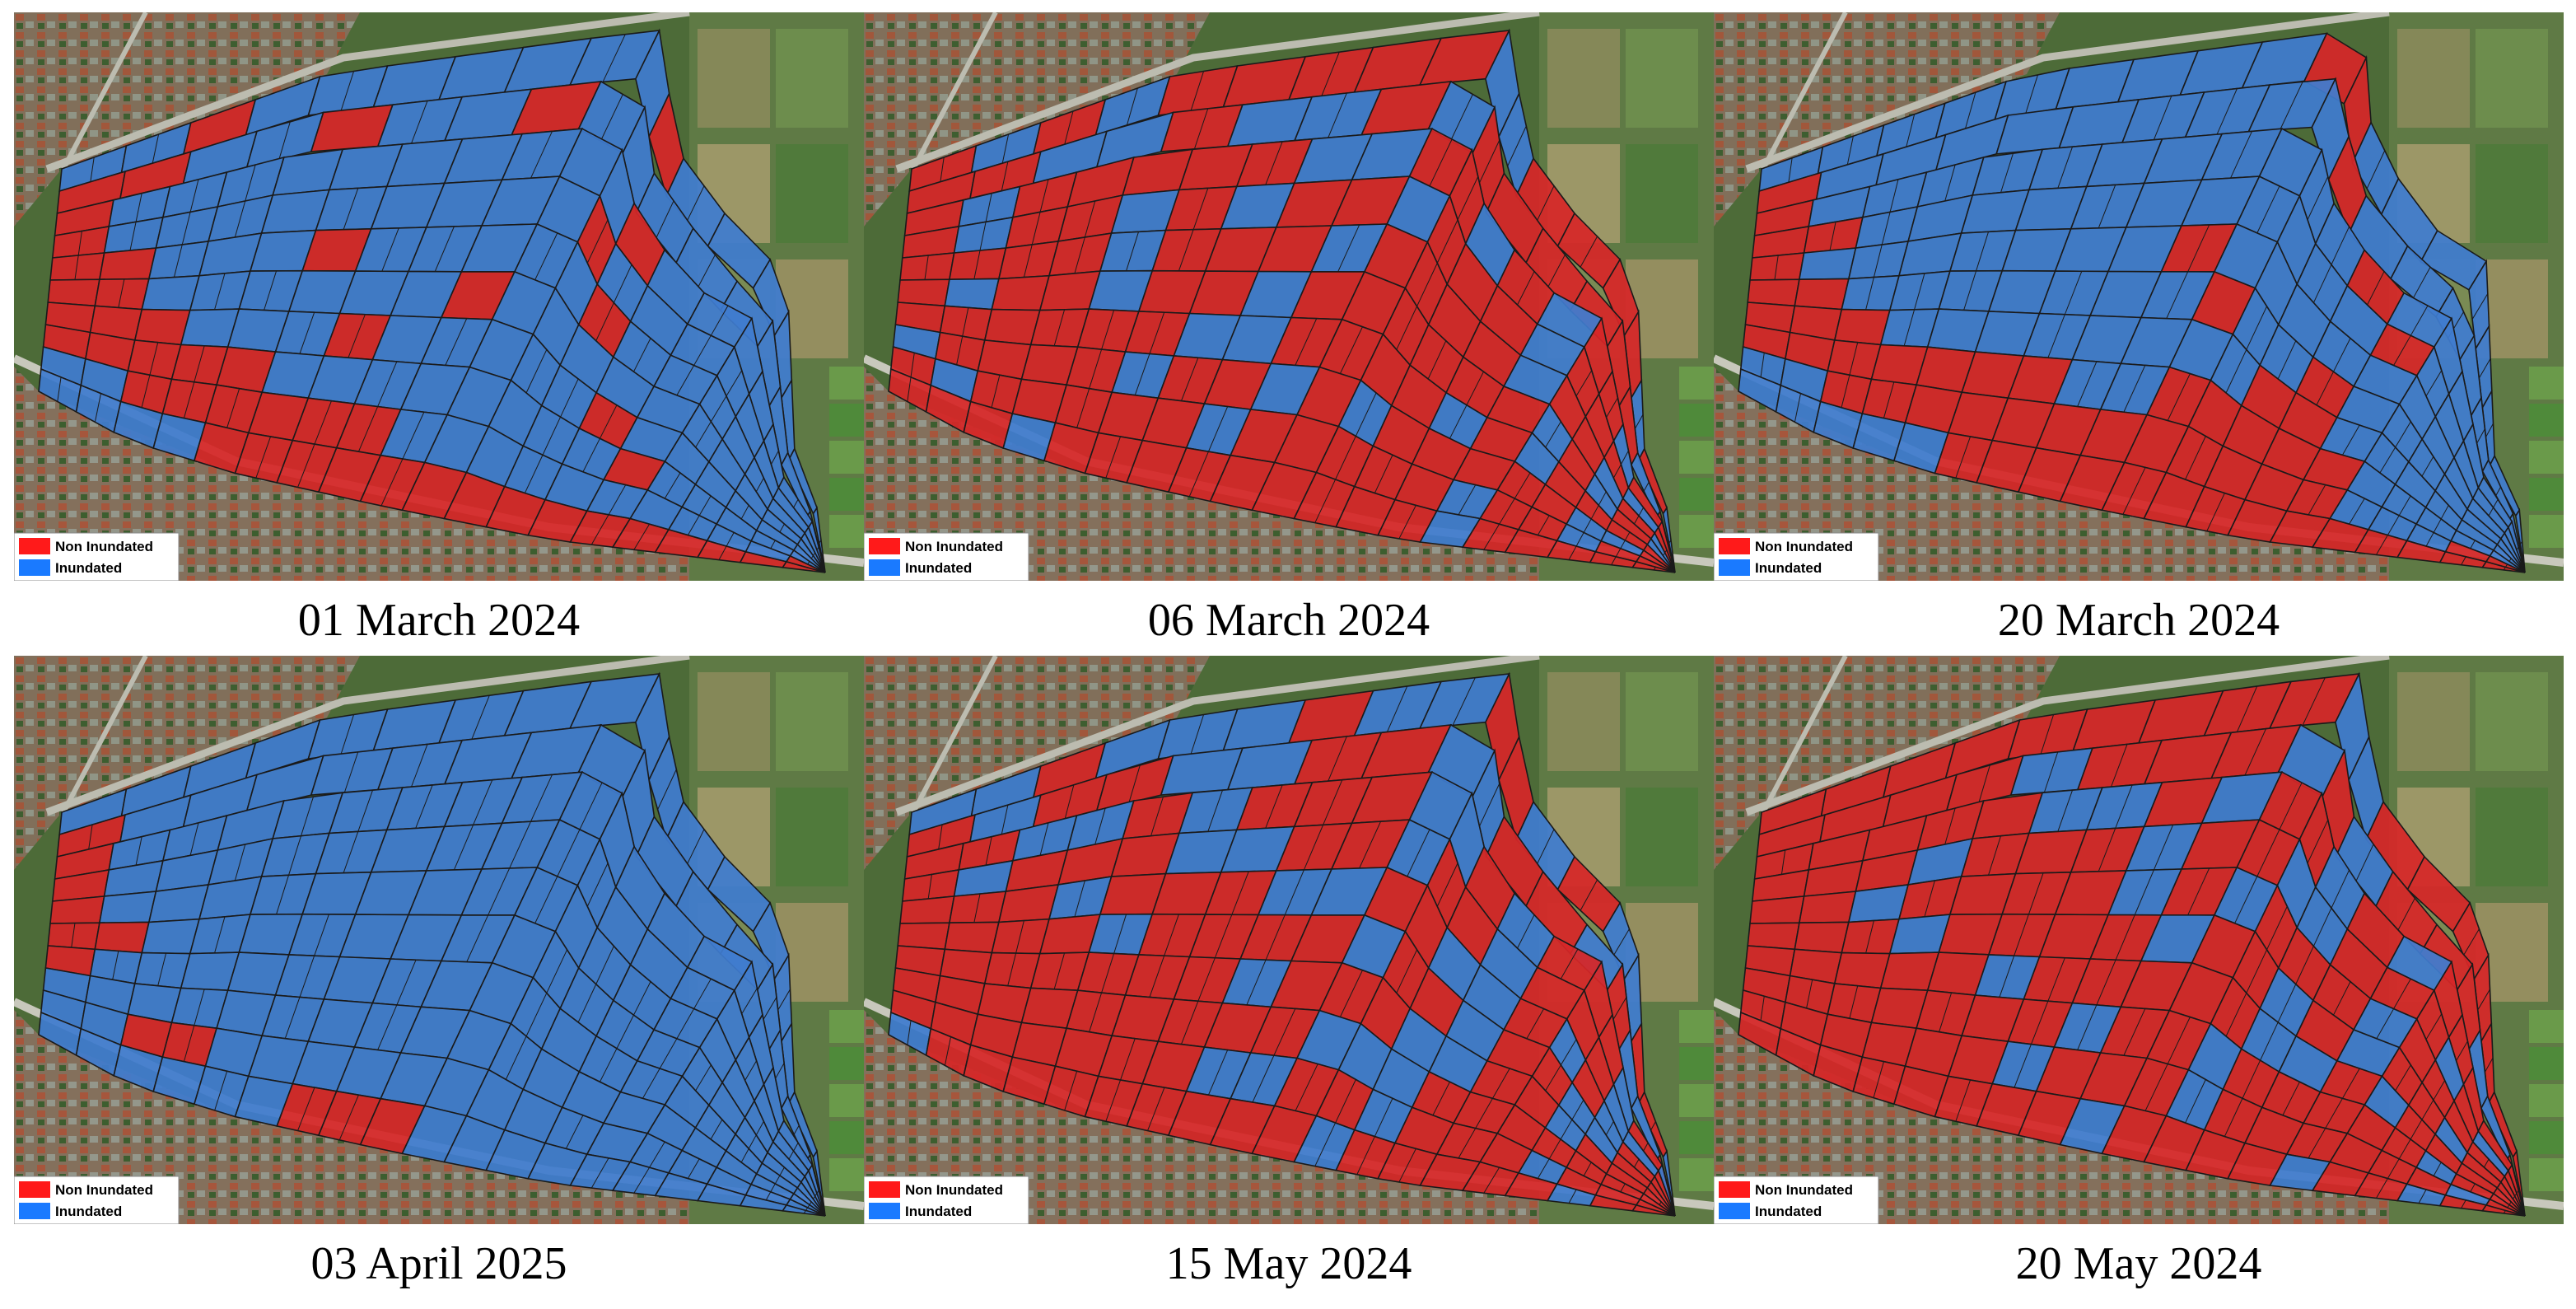 This screenshot has height=1309, width=2576. I want to click on inundation-map-1: Non Inundated Inundated, so click(439, 296).